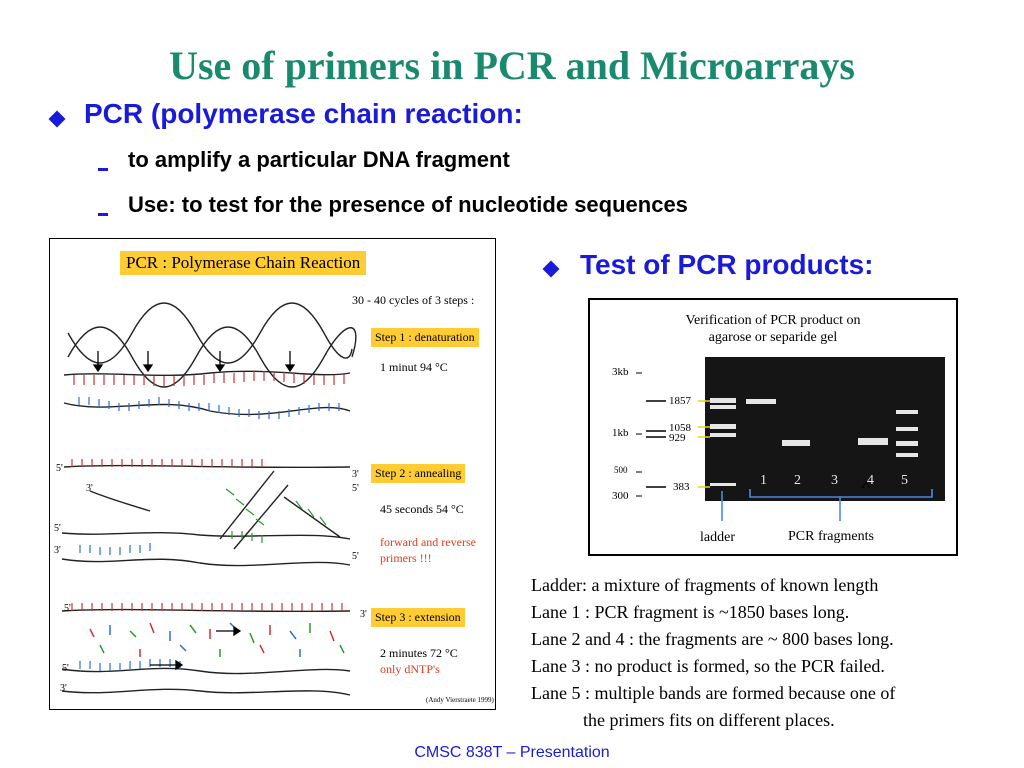  What do you see at coordinates (460, 700) in the screenshot?
I see `figure-credit: (Andy Vierstraete 1999)` at bounding box center [460, 700].